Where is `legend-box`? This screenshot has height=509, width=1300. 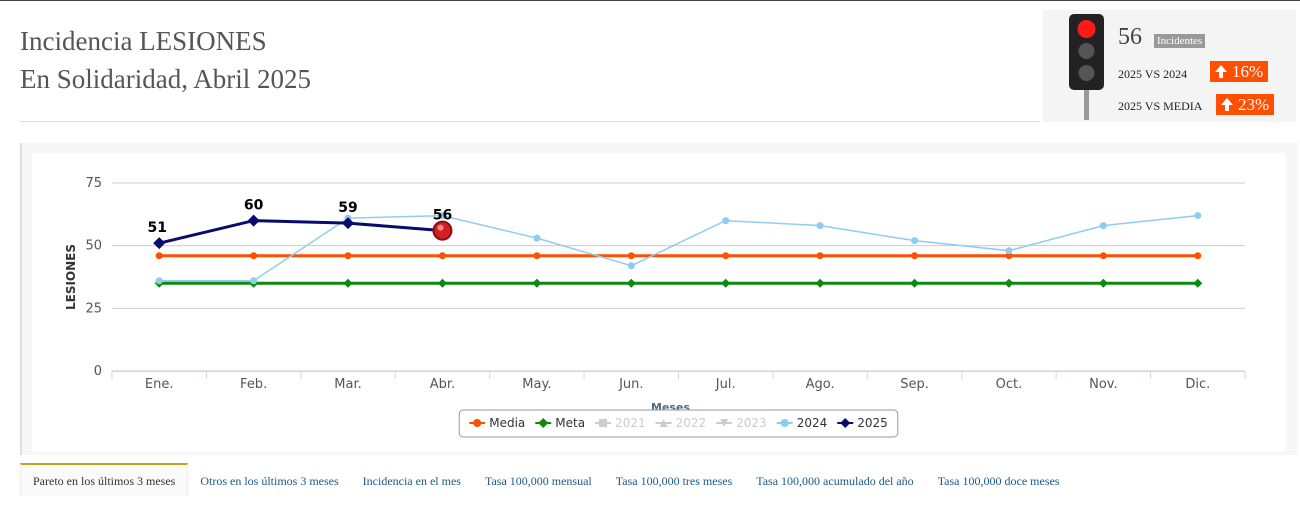
legend-box is located at coordinates (678, 423).